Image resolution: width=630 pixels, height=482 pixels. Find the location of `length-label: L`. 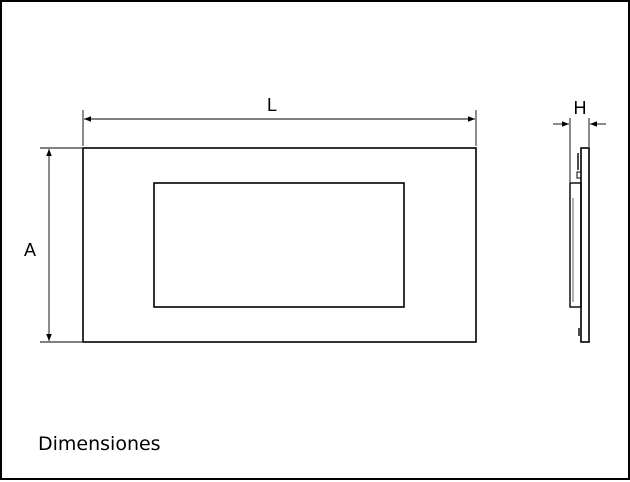

length-label: L is located at coordinates (272, 105).